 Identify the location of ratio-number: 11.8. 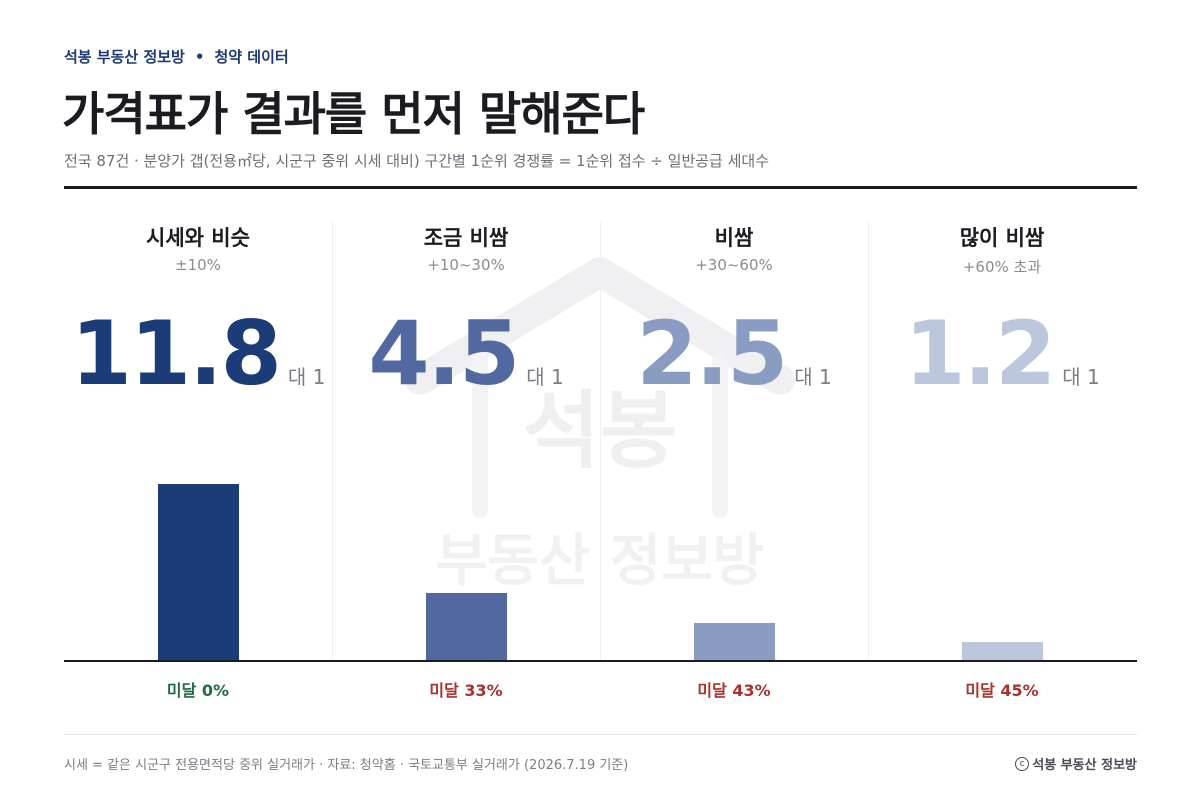
(176, 353).